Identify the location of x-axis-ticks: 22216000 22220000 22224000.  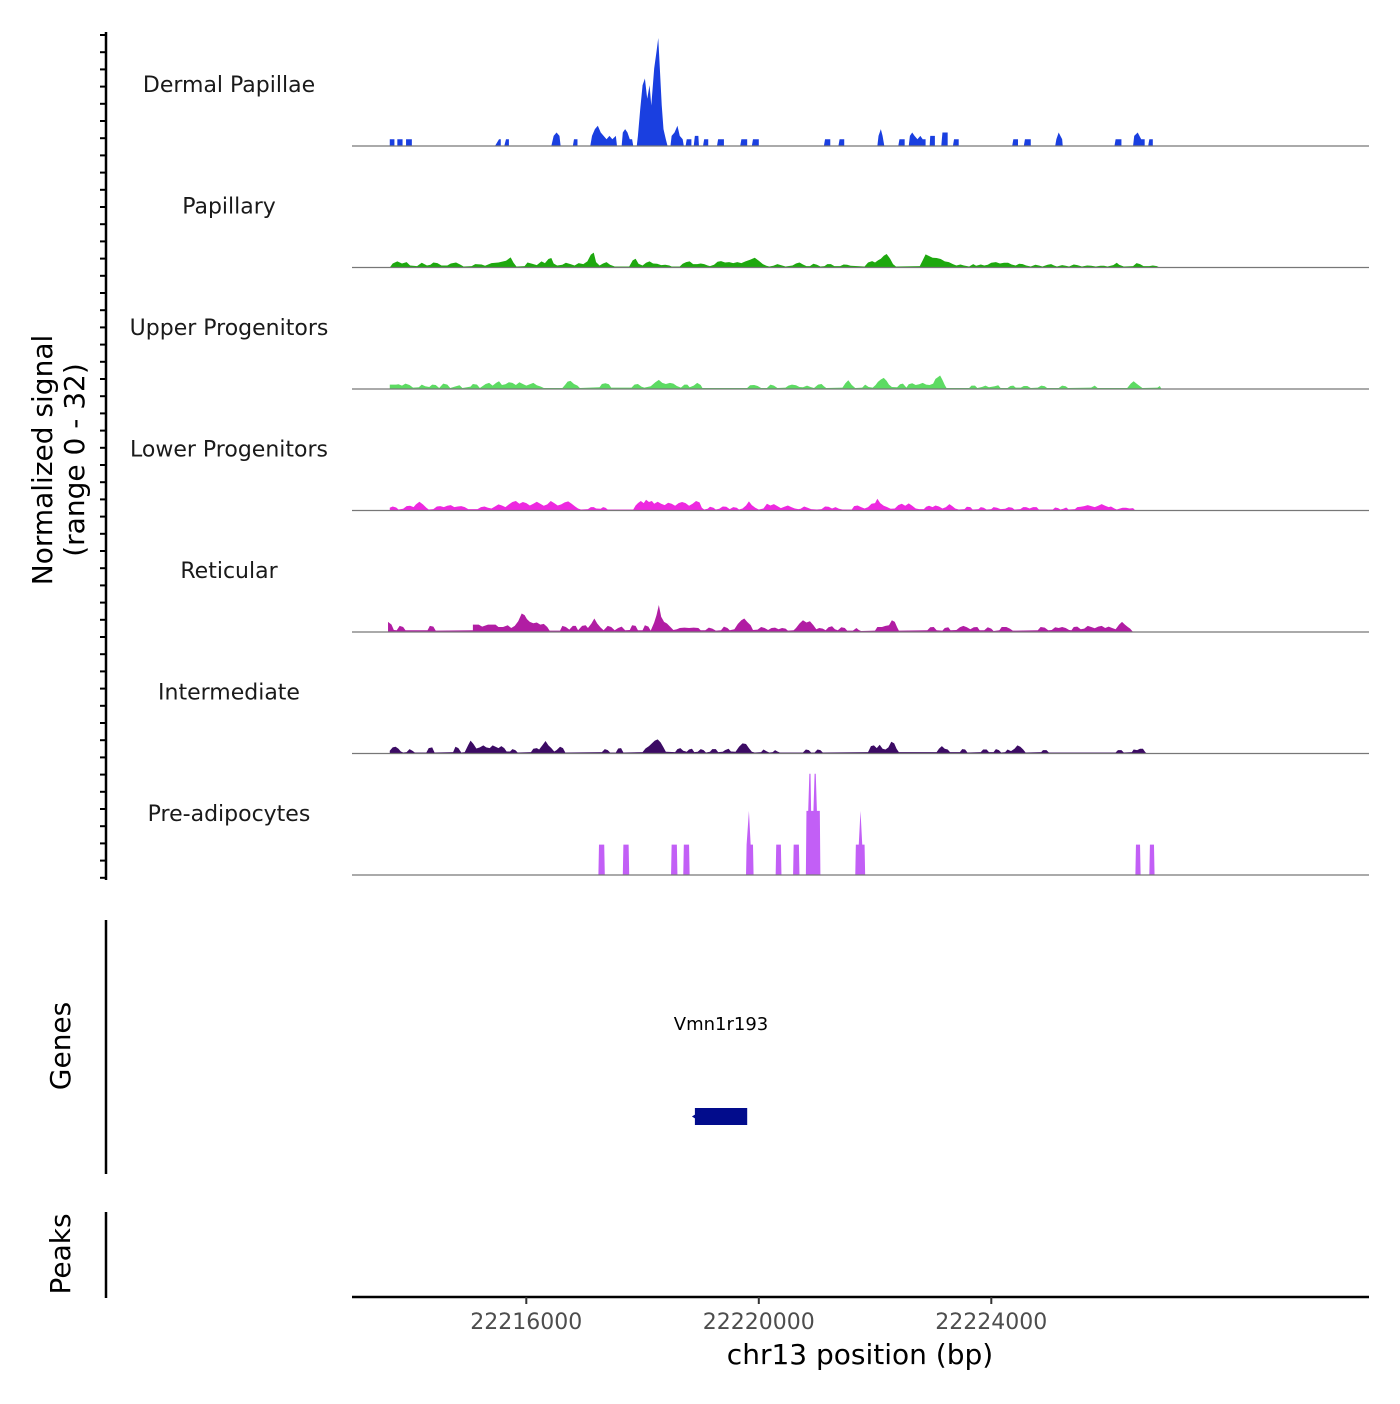
(758, 1316).